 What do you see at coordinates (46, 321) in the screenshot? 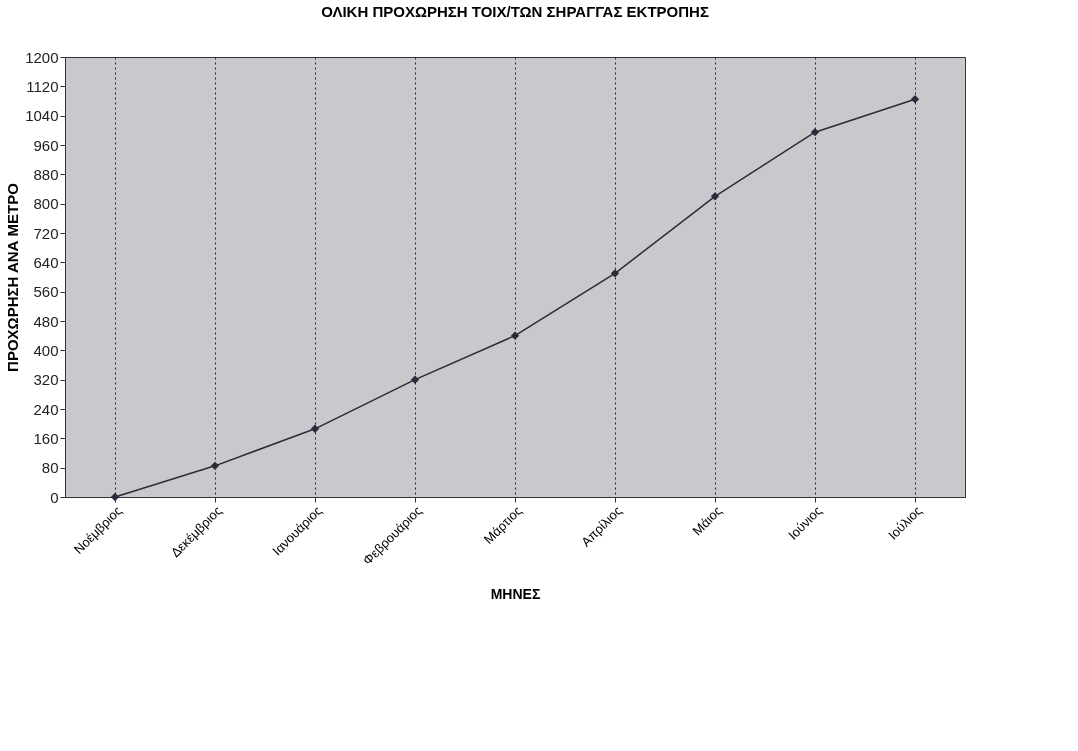
I see `y-tick-label: 480` at bounding box center [46, 321].